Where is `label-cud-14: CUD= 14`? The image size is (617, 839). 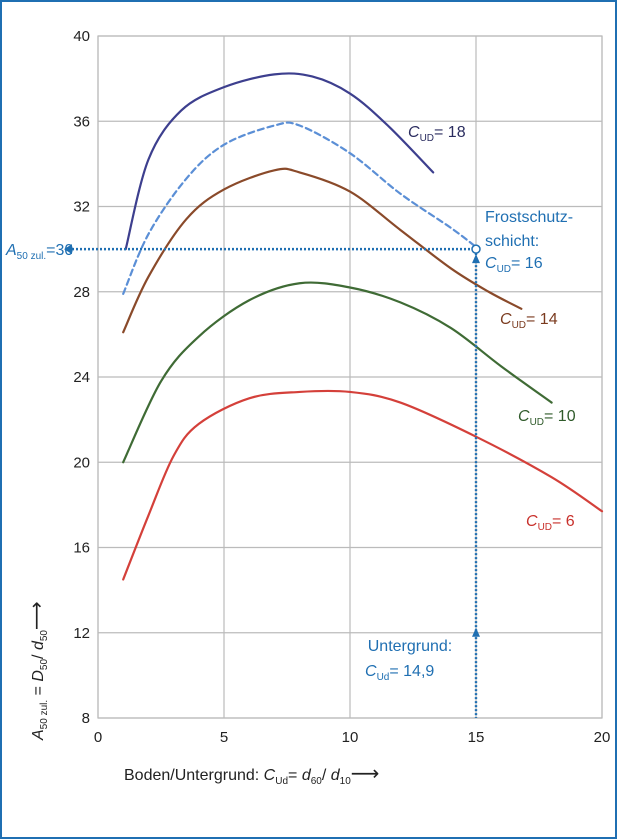
label-cud-14: CUD= 14 is located at coordinates (529, 321).